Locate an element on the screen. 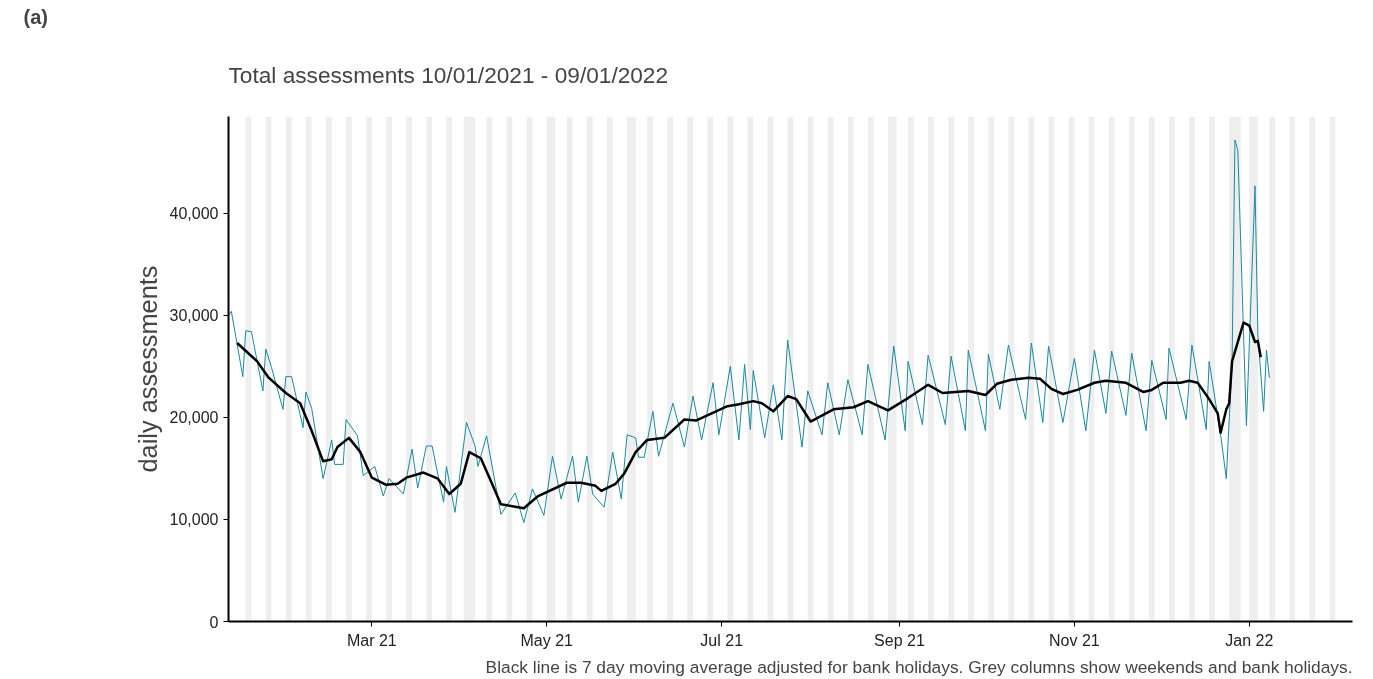 Image resolution: width=1373 pixels, height=679 pixels. y-axis-title: daily assessments is located at coordinates (147, 369).